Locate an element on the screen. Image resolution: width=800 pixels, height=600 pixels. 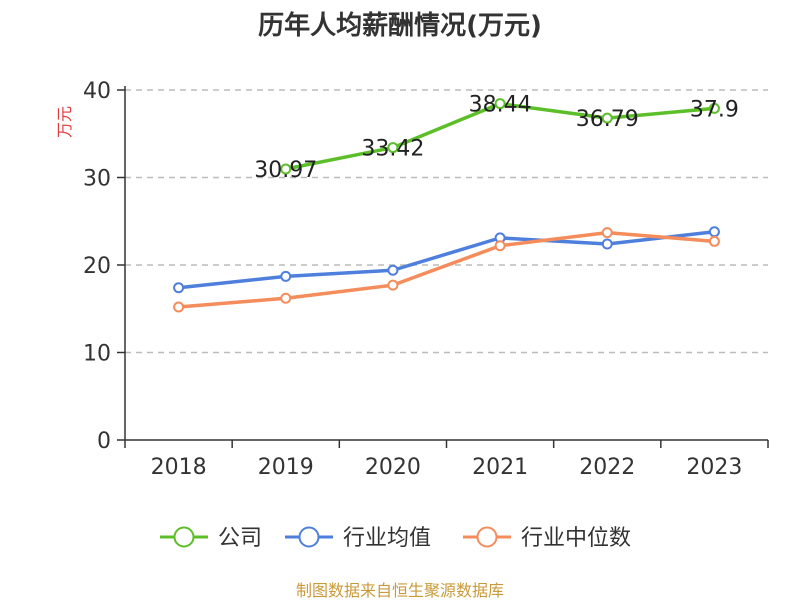
y-tick-label: 0 is located at coordinates (104, 441).